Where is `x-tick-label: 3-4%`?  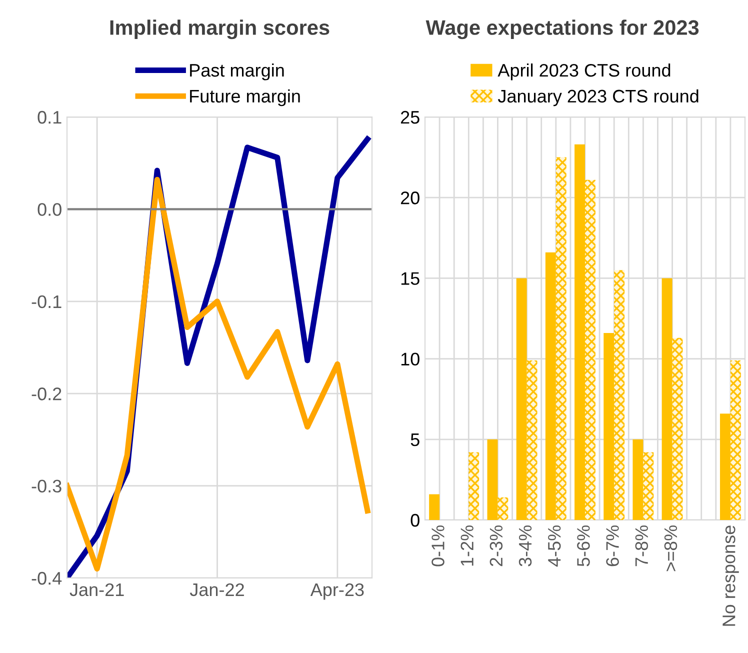 x-tick-label: 3-4% is located at coordinates (525, 546).